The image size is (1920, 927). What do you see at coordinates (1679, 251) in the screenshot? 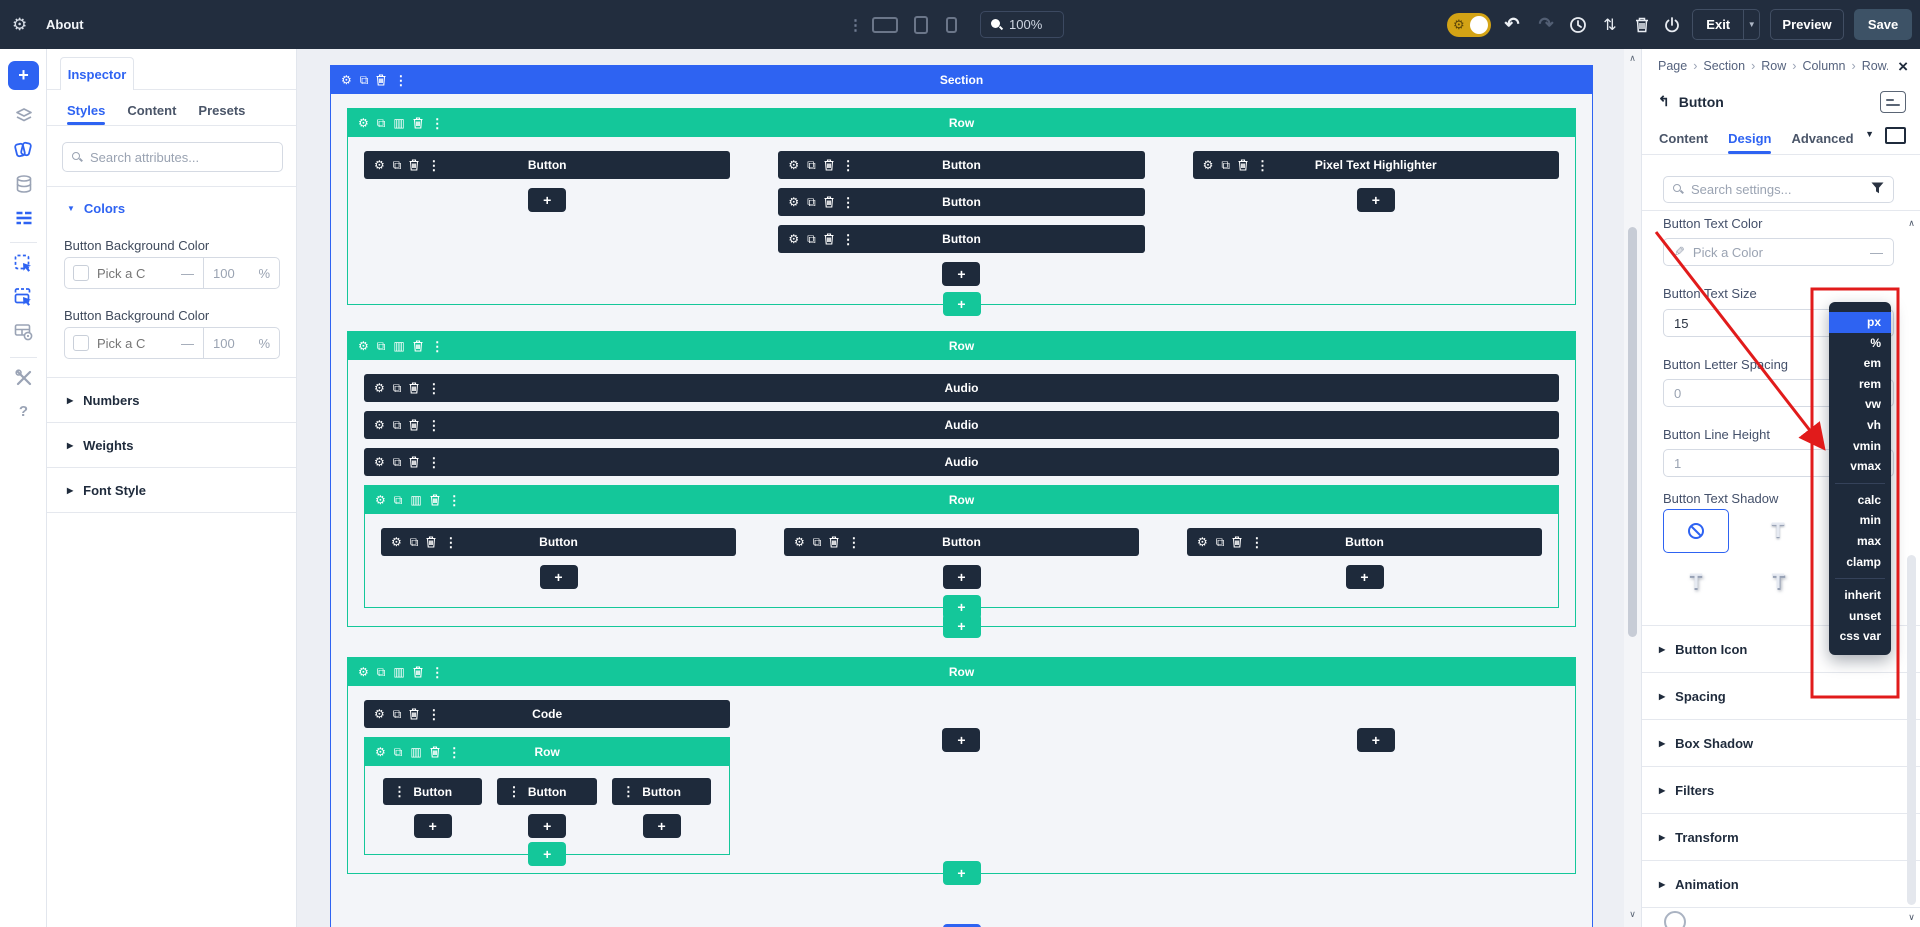
I see `eyedropper-icon: ✎` at bounding box center [1679, 251].